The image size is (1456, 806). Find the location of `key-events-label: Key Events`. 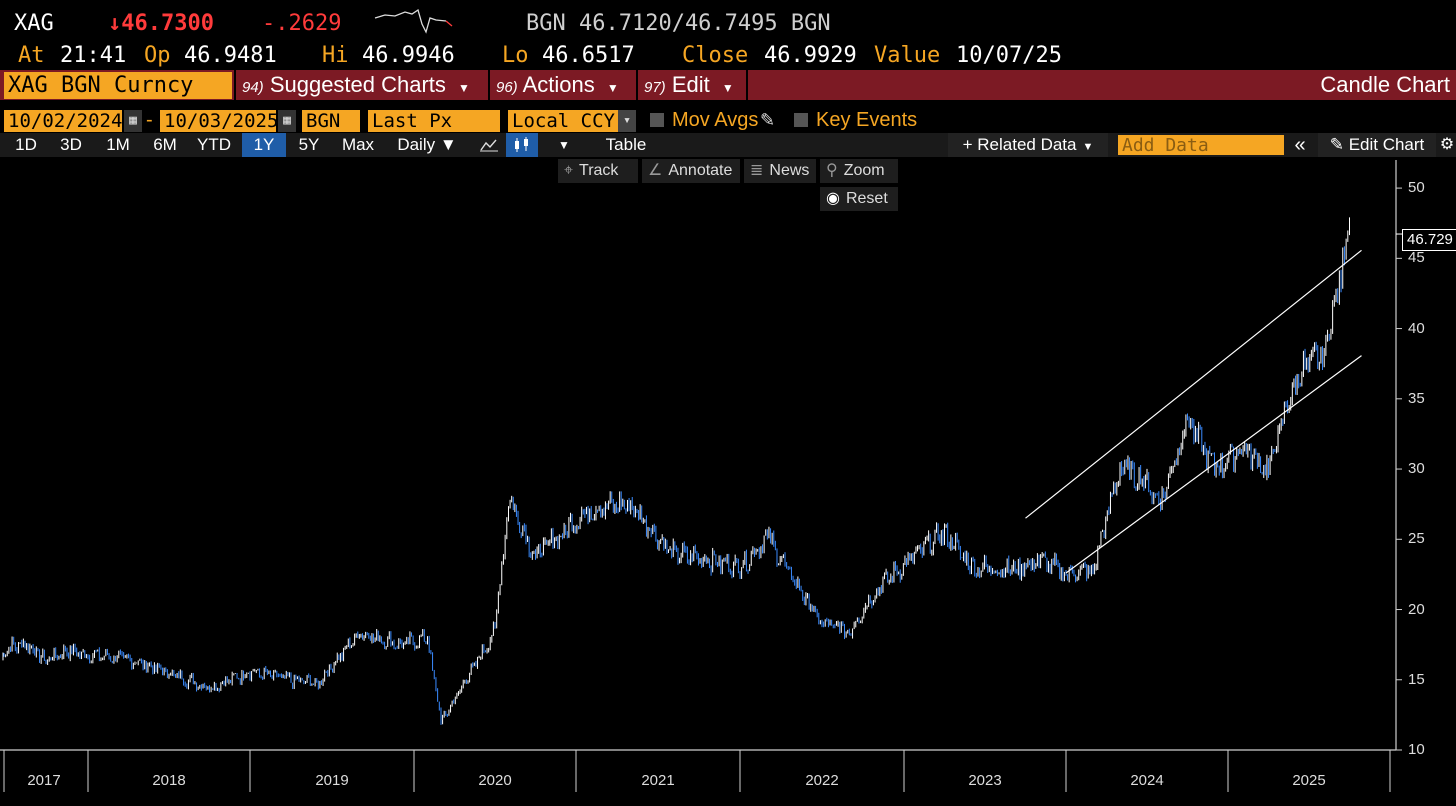

key-events-label: Key Events is located at coordinates (867, 120).